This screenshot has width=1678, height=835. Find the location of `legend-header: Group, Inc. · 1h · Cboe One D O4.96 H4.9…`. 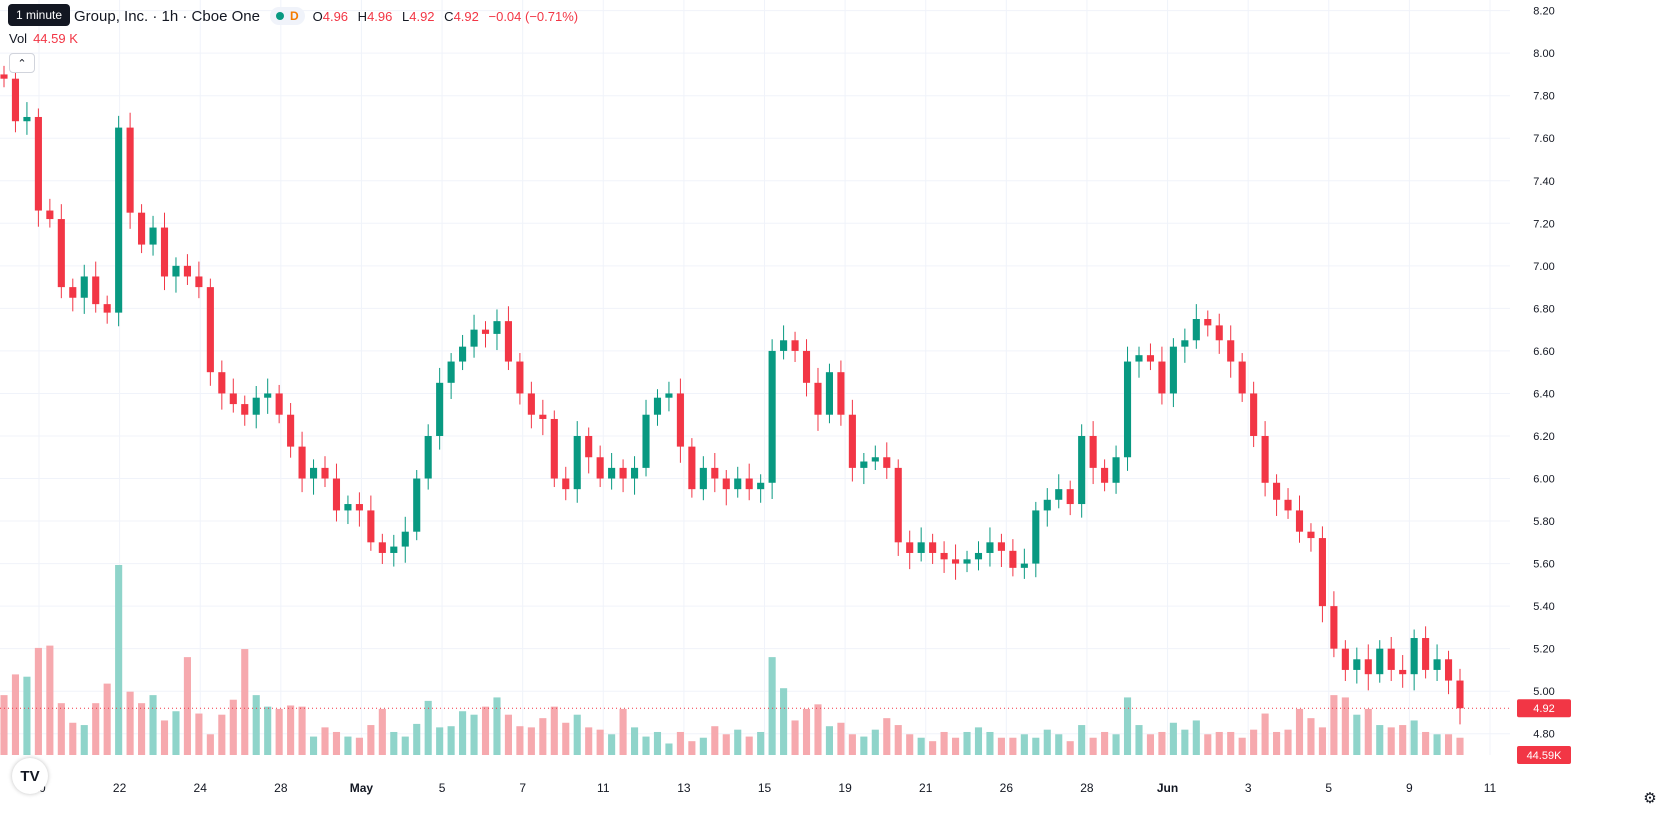

legend-header: Group, Inc. · 1h · Cboe One D O4.96 H4.9… is located at coordinates (296, 16).